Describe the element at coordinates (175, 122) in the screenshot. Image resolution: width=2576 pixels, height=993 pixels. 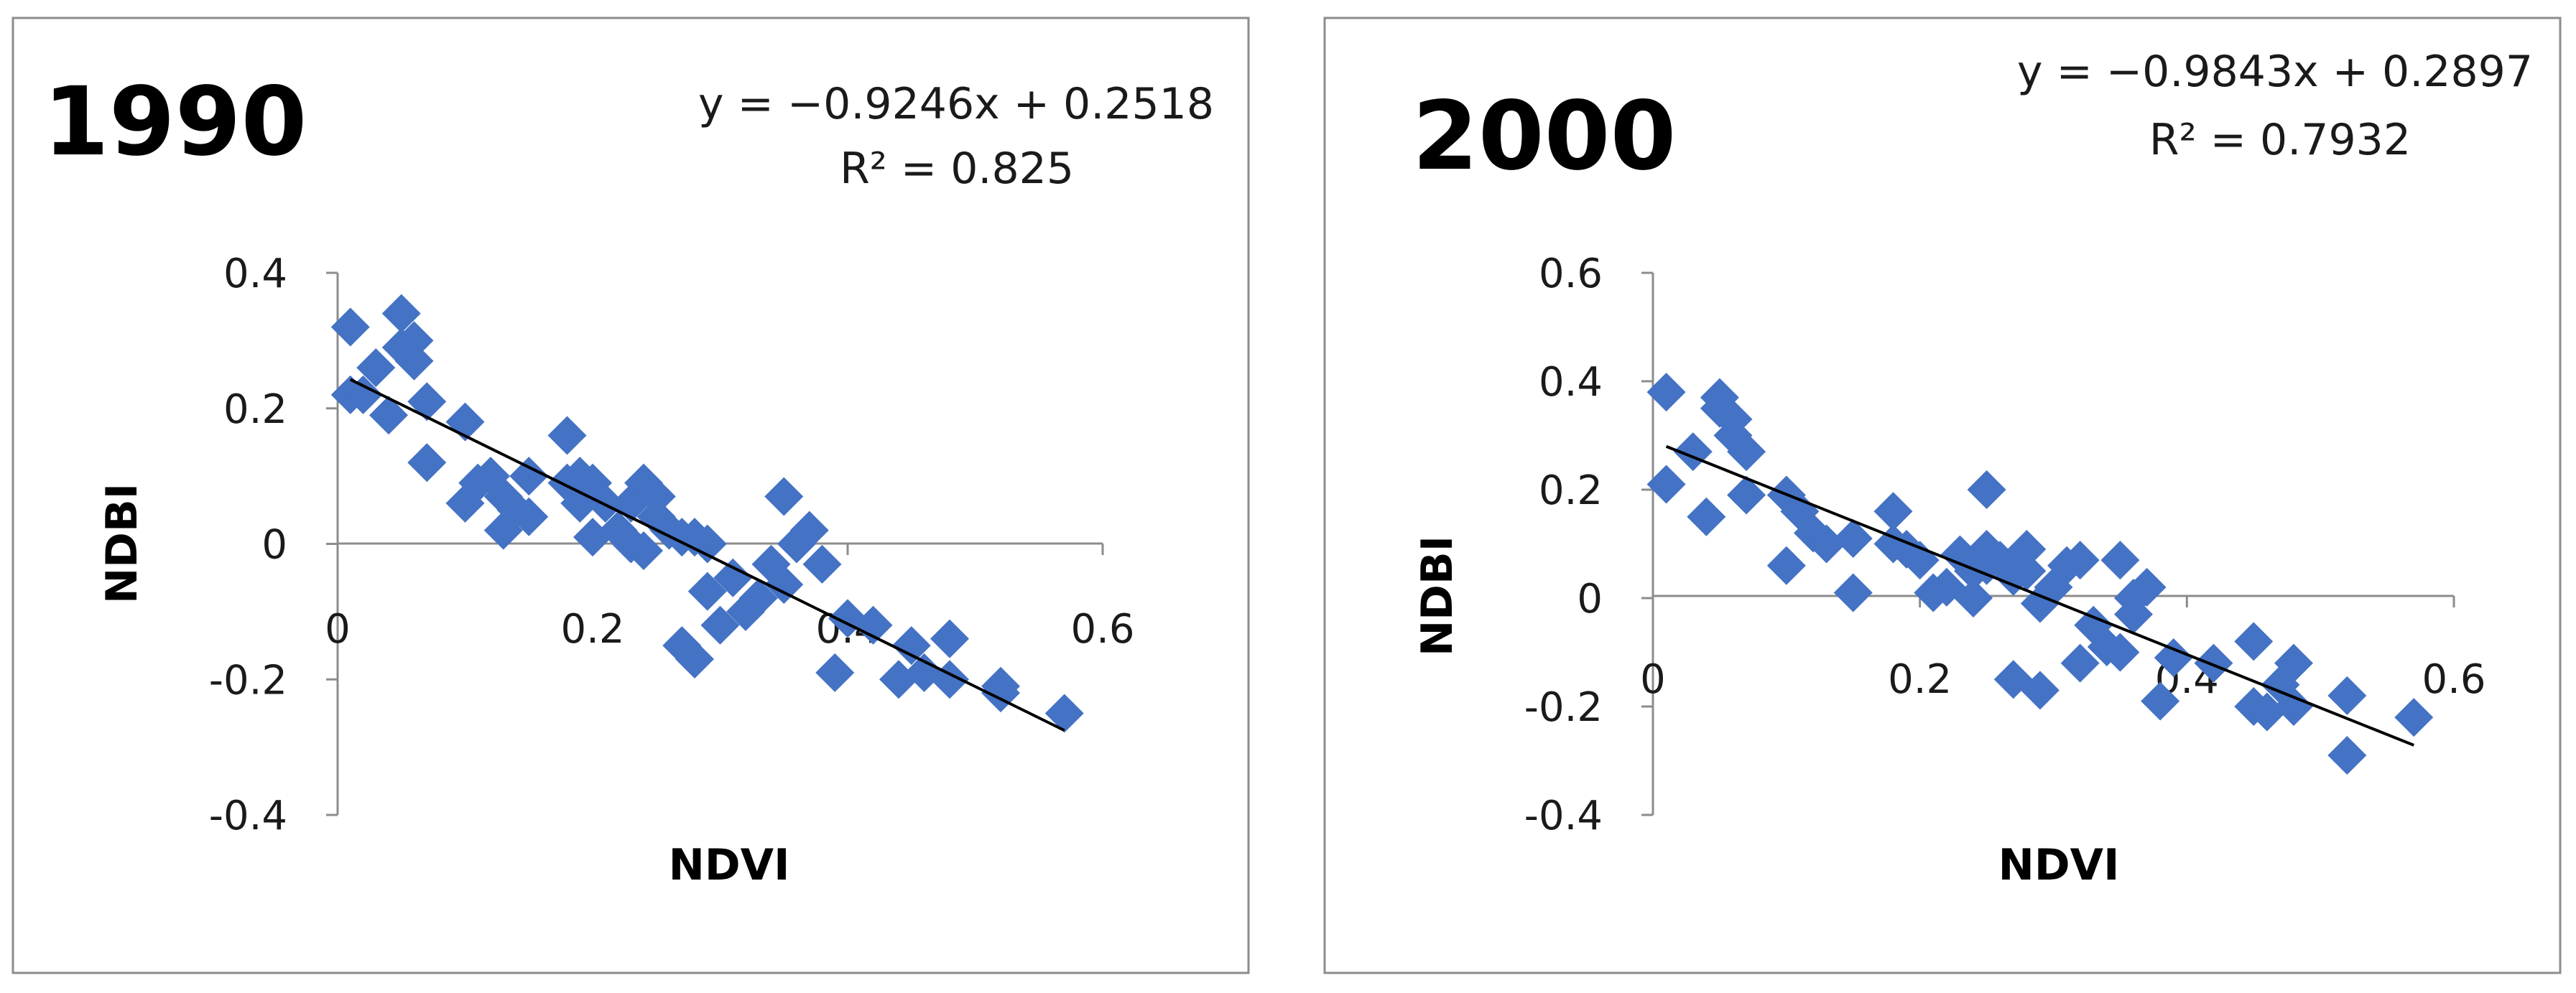
I see `chart-title: 1990` at that location.